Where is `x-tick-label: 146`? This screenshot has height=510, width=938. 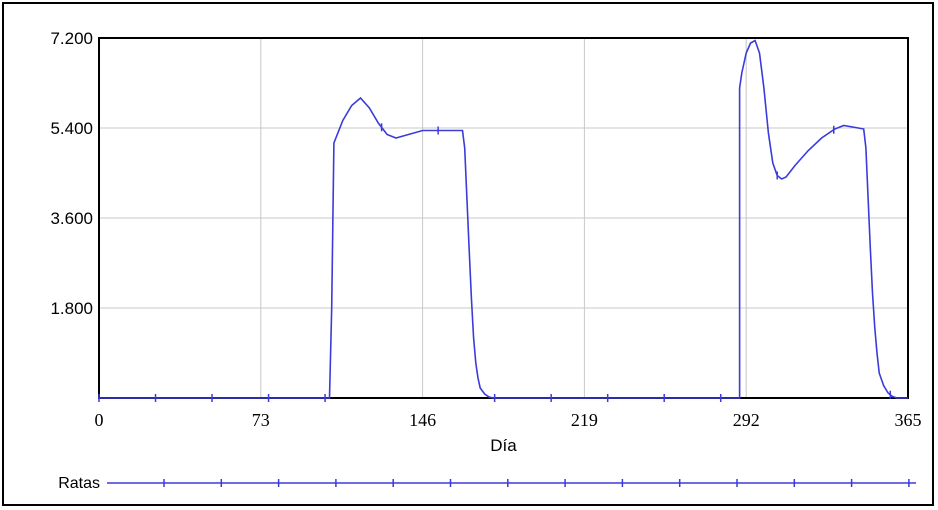 x-tick-label: 146 is located at coordinates (422, 420).